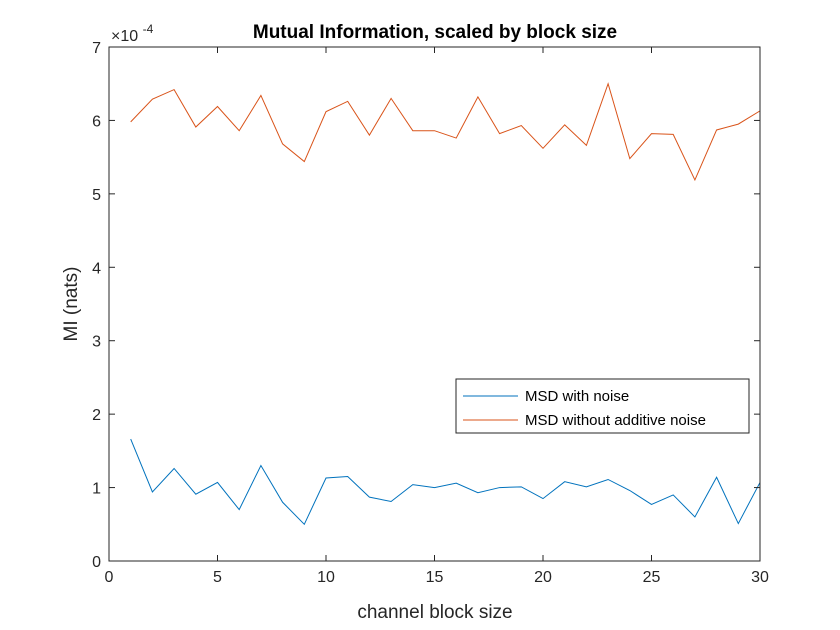  What do you see at coordinates (326, 577) in the screenshot?
I see `x-tick-label: 10` at bounding box center [326, 577].